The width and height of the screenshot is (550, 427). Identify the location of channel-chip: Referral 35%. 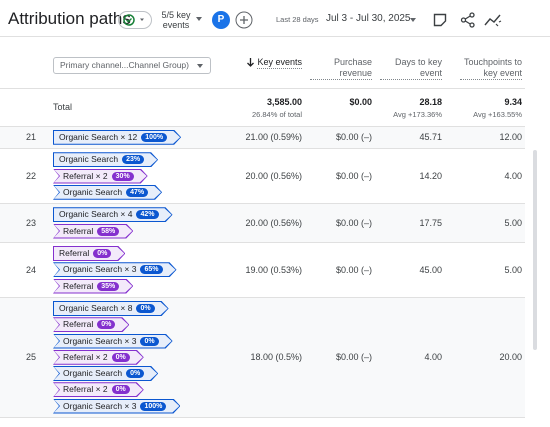
(93, 286).